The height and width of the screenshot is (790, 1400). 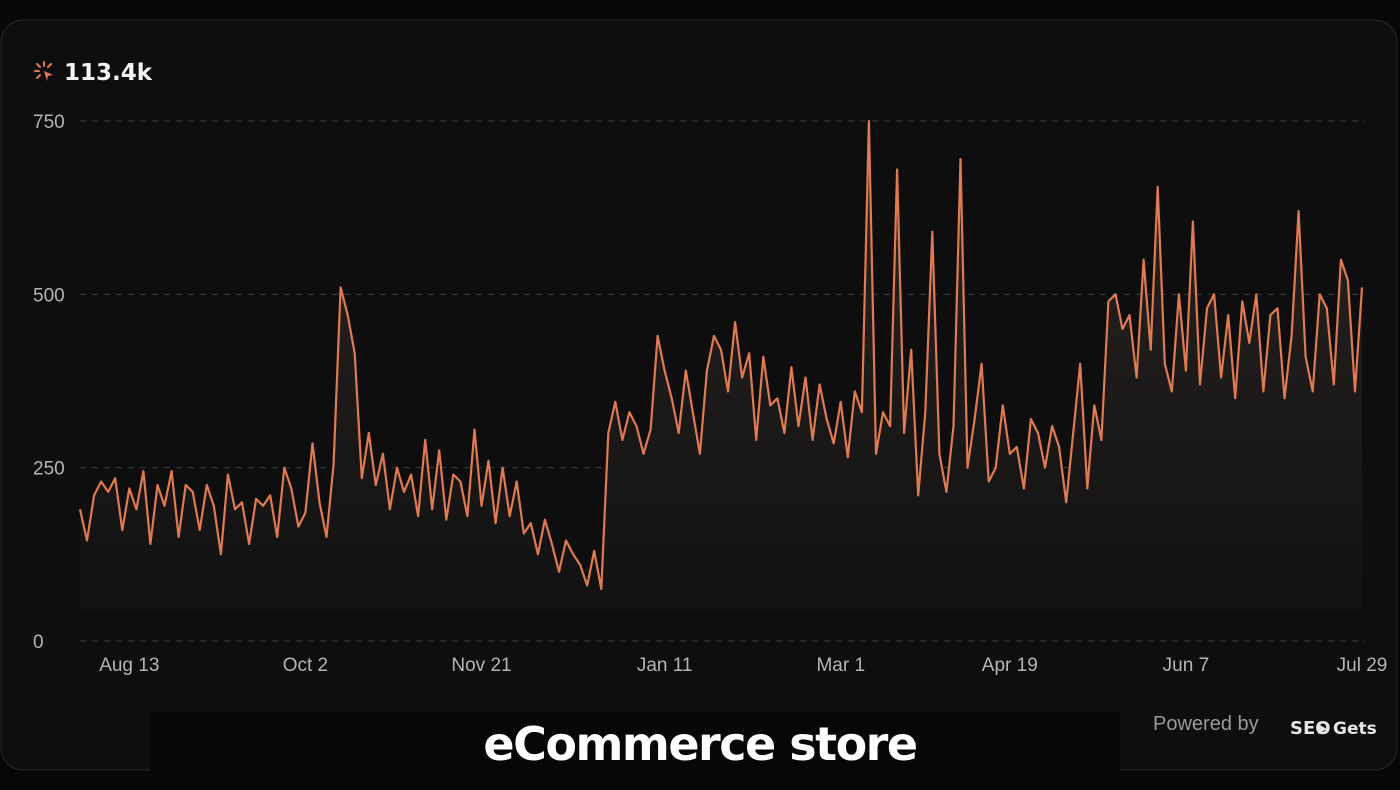 What do you see at coordinates (481, 665) in the screenshot?
I see `x-tick-label: Nov 21` at bounding box center [481, 665].